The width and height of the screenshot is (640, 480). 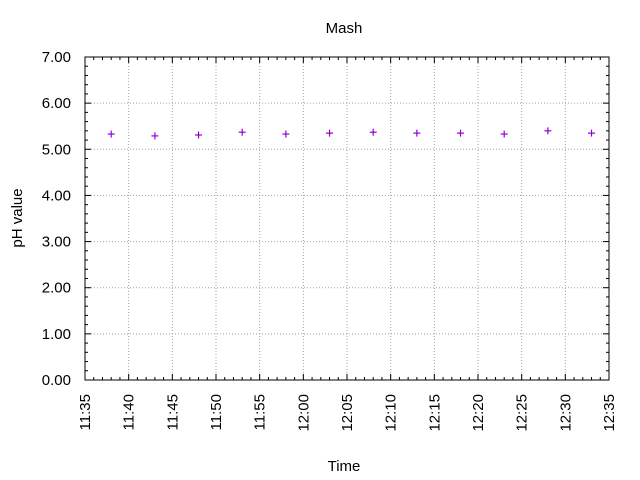 I want to click on y-tick-label: 7.00, so click(x=56, y=57).